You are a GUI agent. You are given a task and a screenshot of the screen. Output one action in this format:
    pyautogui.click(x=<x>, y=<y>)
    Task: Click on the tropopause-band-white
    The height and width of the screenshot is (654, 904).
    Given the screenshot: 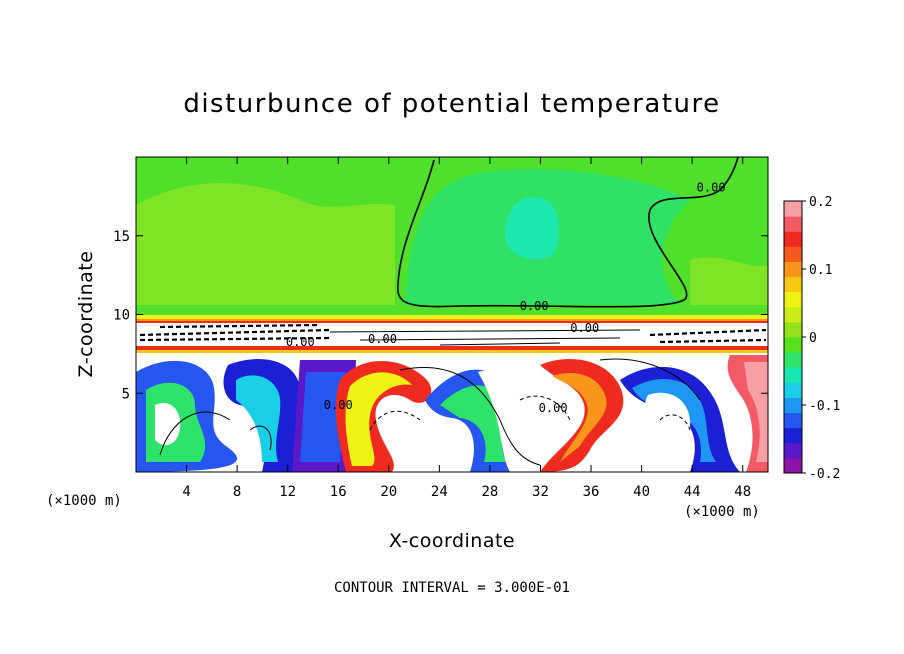 What is the action you would take?
    pyautogui.click(x=452, y=334)
    